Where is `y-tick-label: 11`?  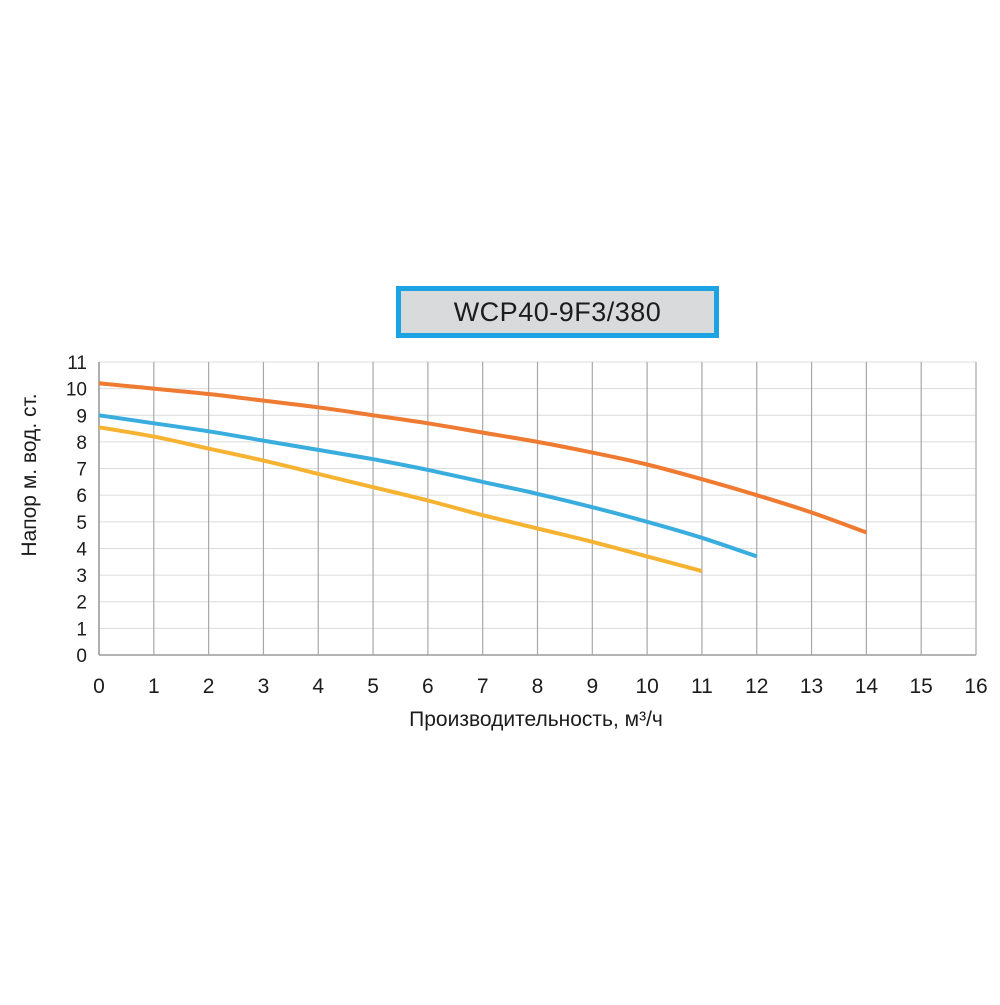
y-tick-label: 11 is located at coordinates (77, 363).